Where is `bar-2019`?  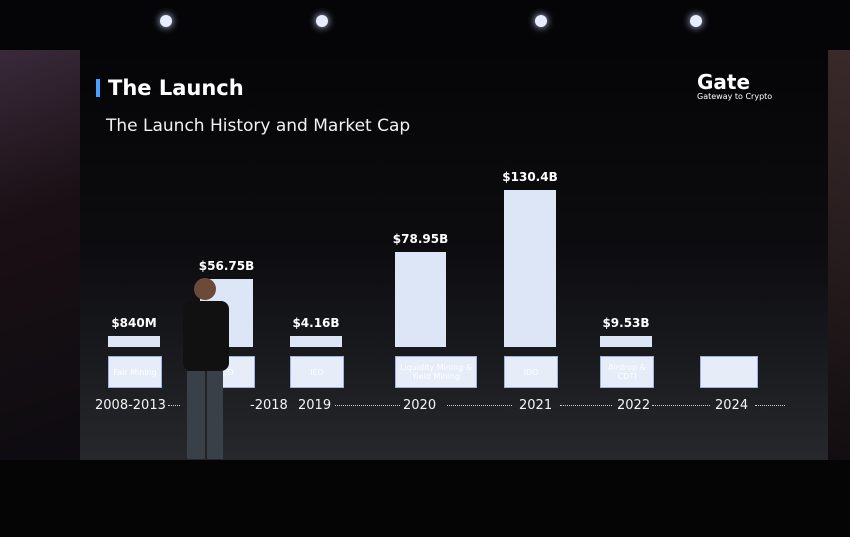
bar-2019 is located at coordinates (316, 341).